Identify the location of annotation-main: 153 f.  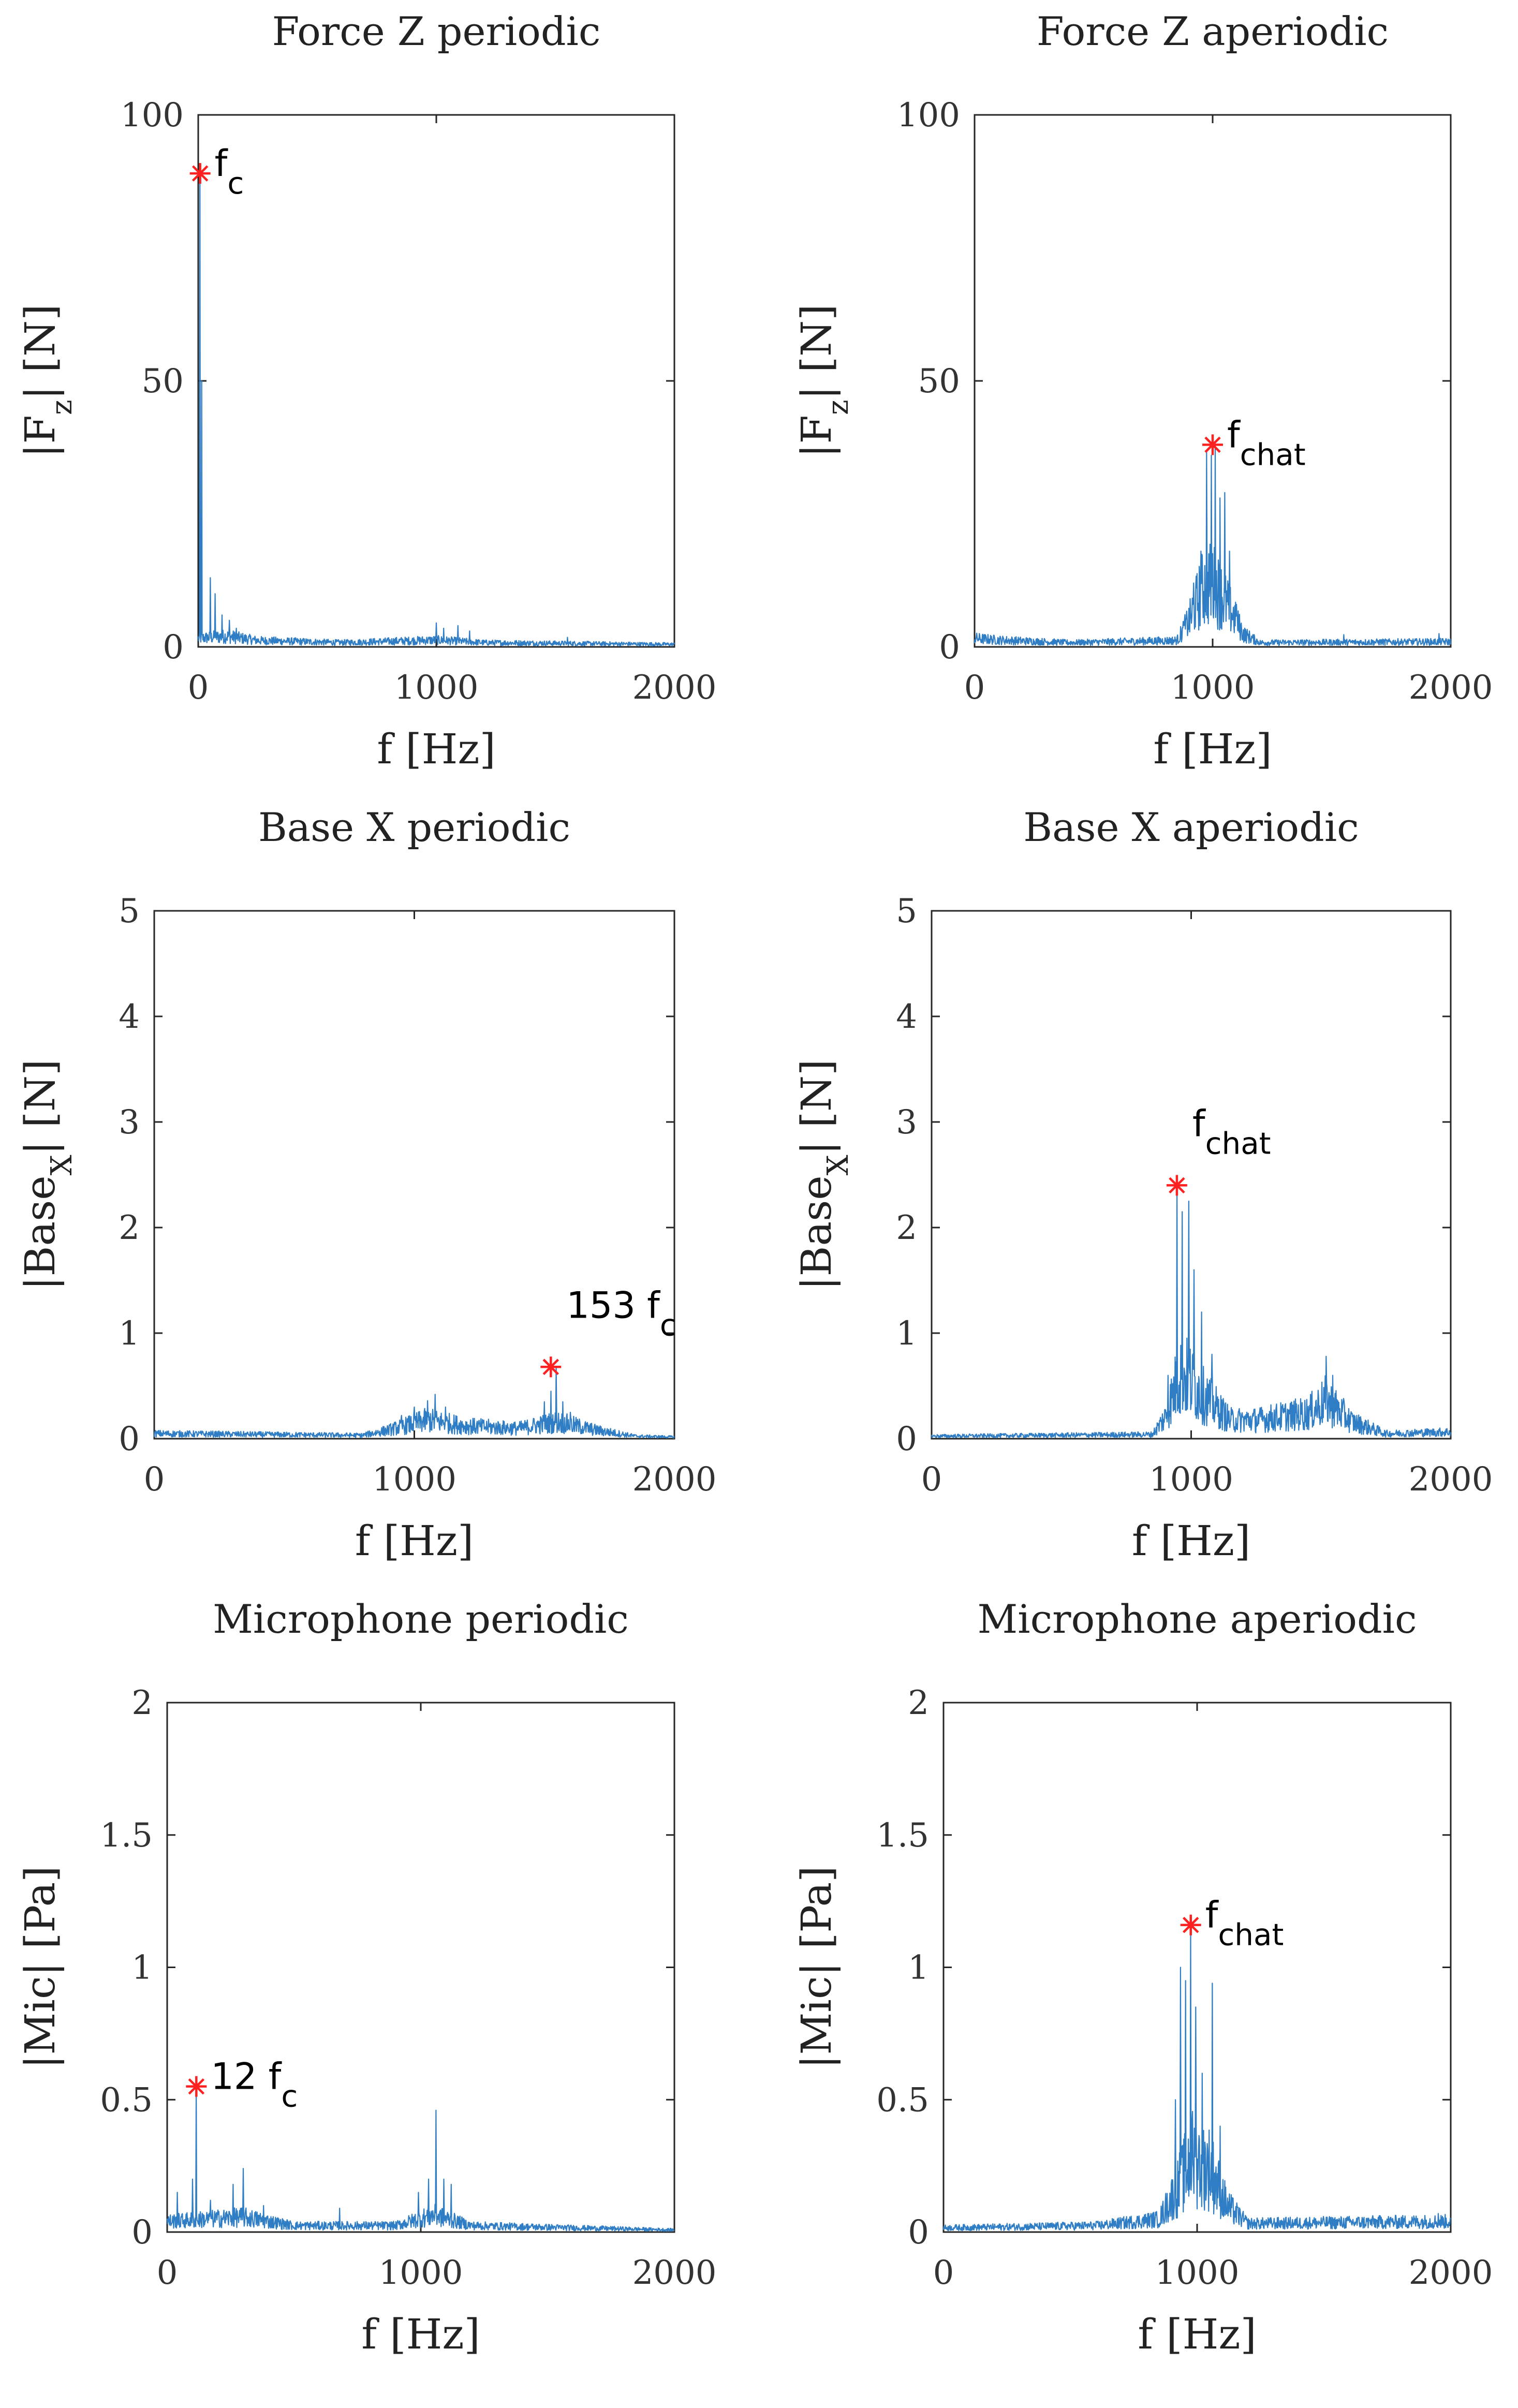
(613, 1305).